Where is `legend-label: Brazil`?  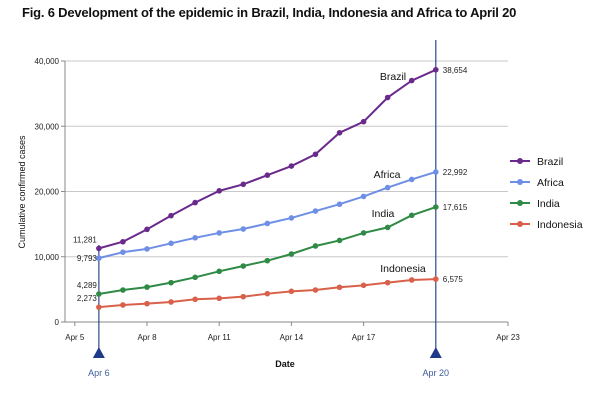 legend-label: Brazil is located at coordinates (550, 162).